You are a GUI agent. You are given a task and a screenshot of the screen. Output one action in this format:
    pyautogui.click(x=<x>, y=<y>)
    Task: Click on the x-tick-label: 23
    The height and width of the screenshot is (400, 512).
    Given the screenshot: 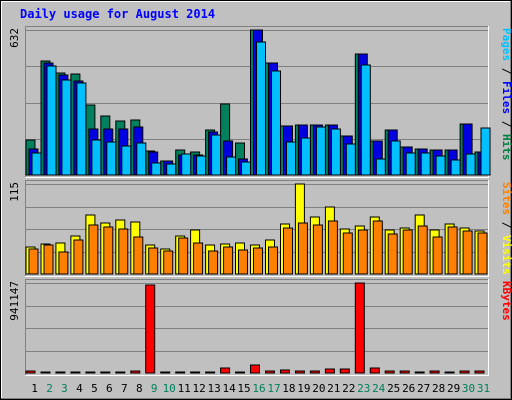 What is the action you would take?
    pyautogui.click(x=363, y=388)
    